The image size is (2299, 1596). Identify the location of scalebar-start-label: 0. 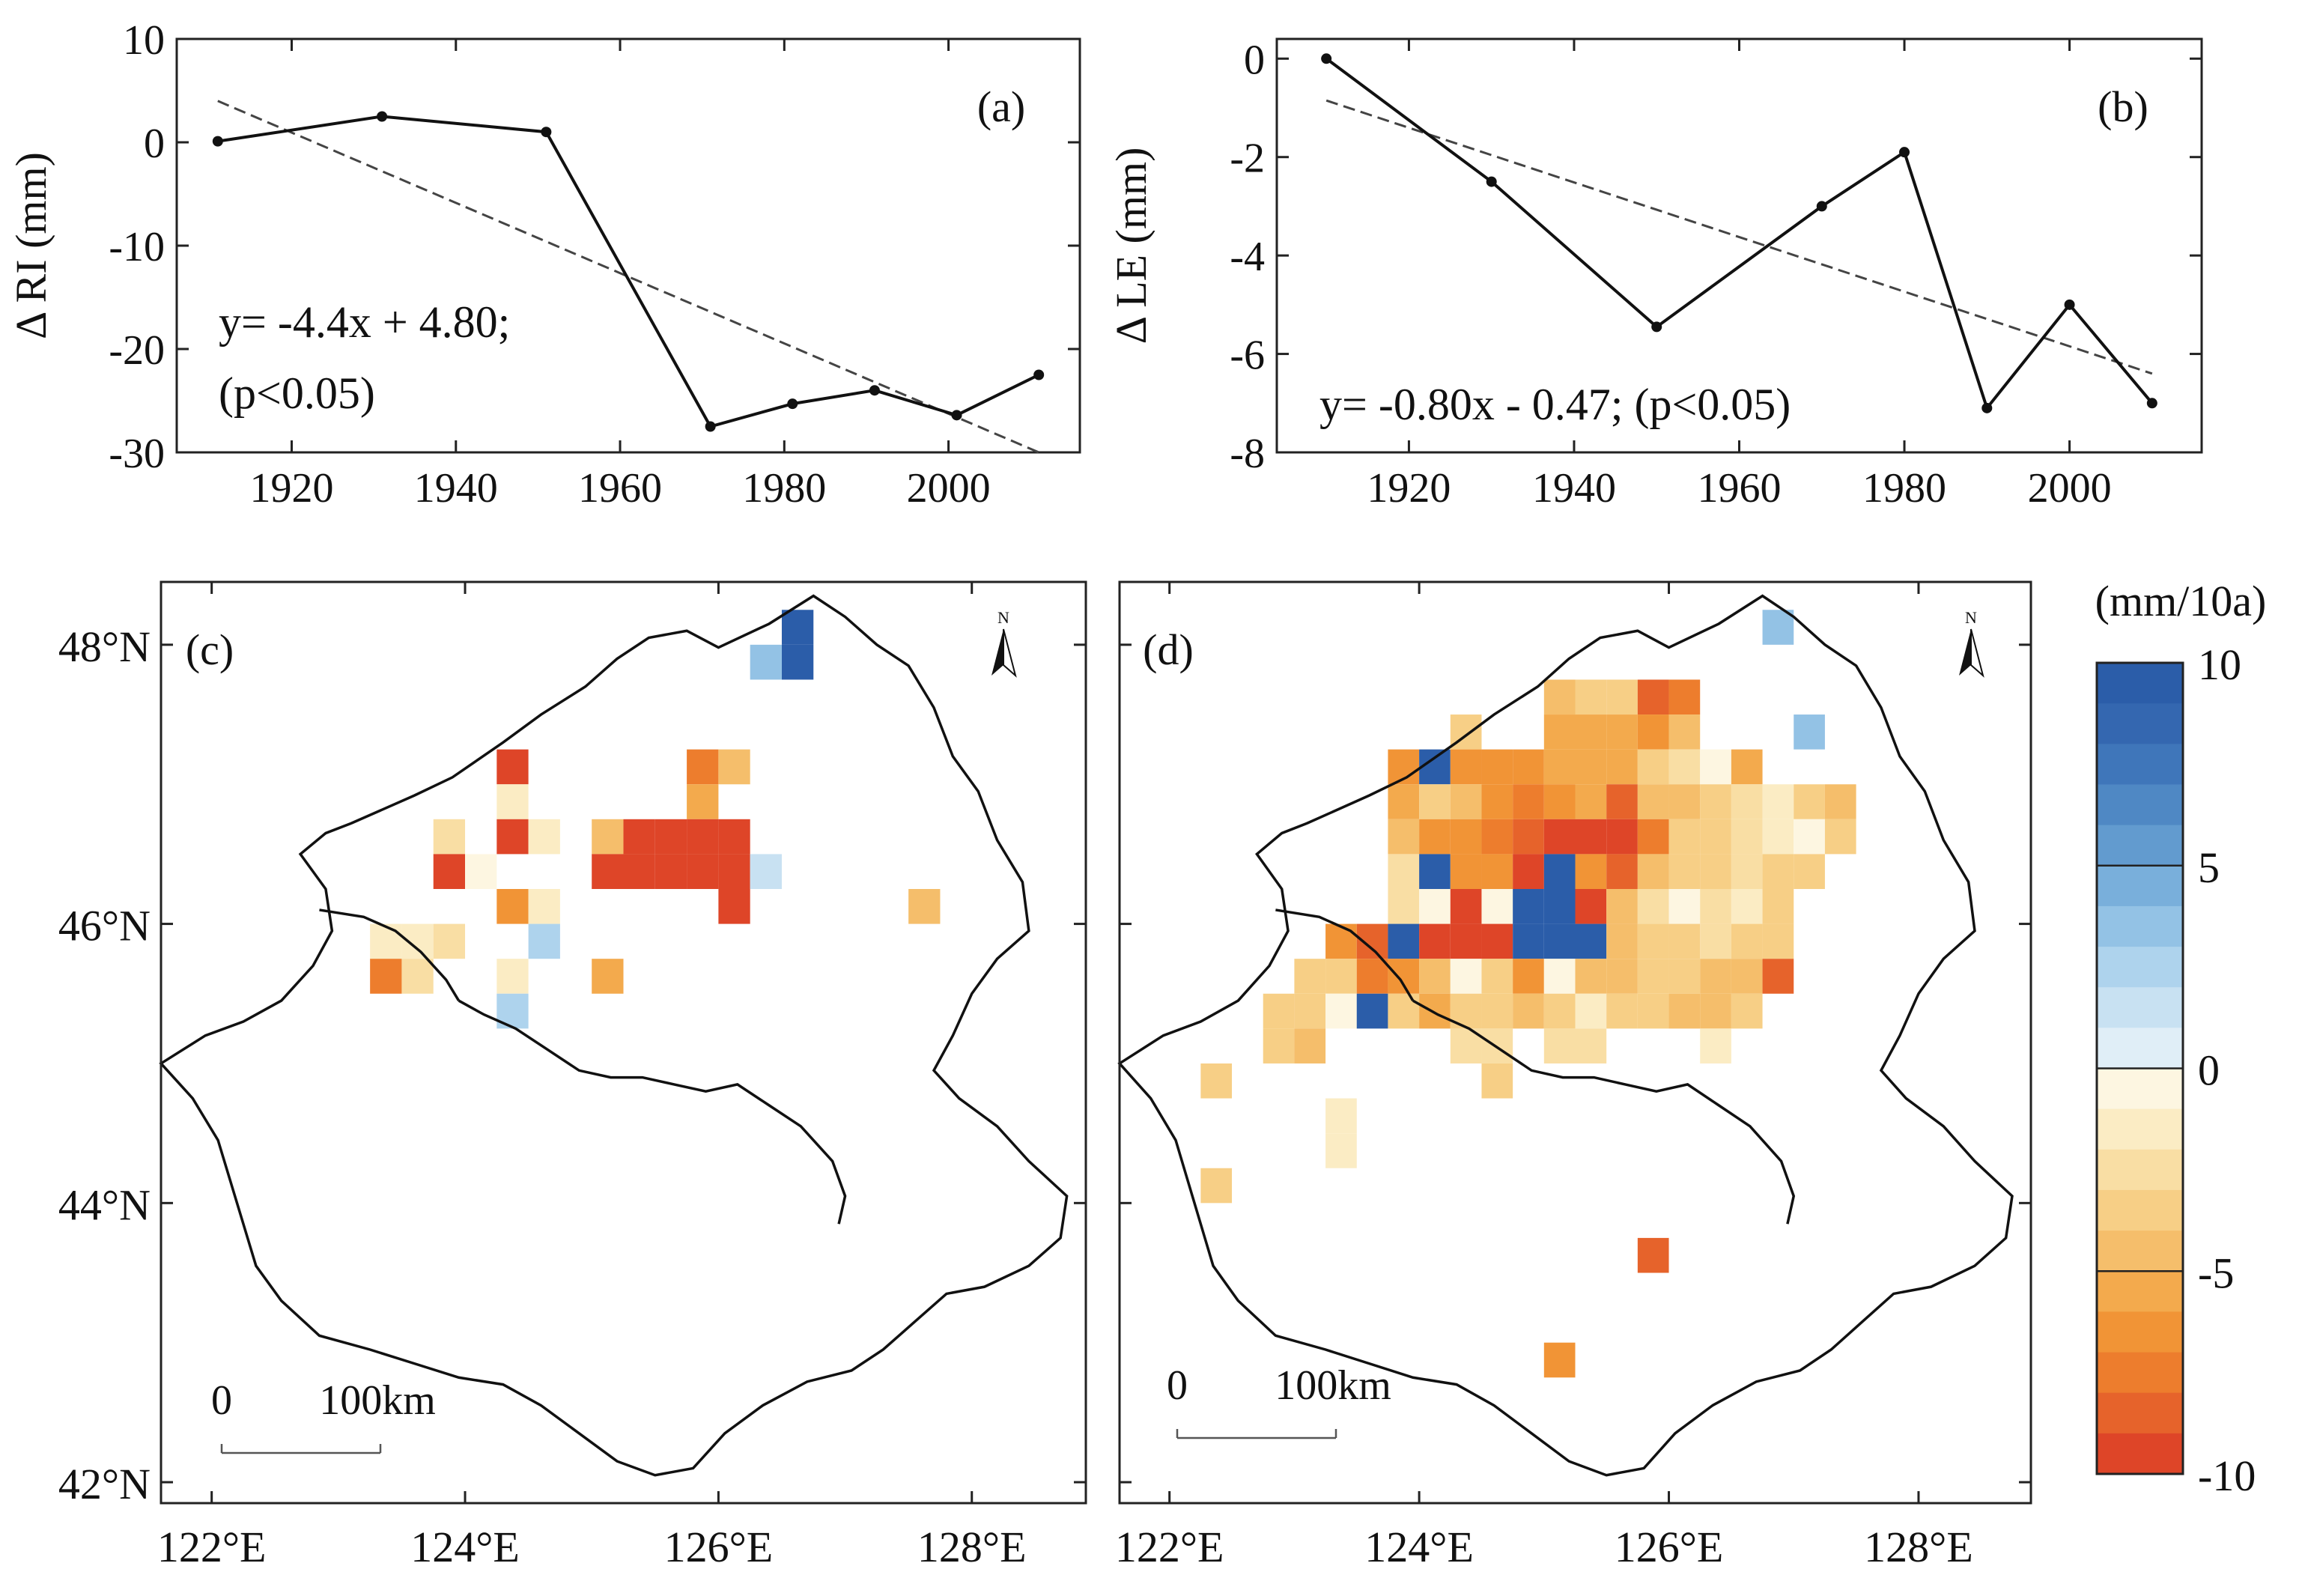
(1177, 1386).